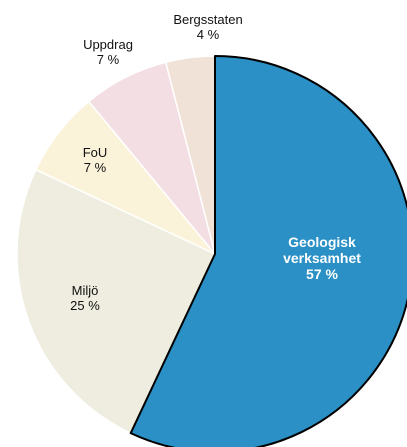  I want to click on slice-label: FoU 7 %, so click(95, 160).